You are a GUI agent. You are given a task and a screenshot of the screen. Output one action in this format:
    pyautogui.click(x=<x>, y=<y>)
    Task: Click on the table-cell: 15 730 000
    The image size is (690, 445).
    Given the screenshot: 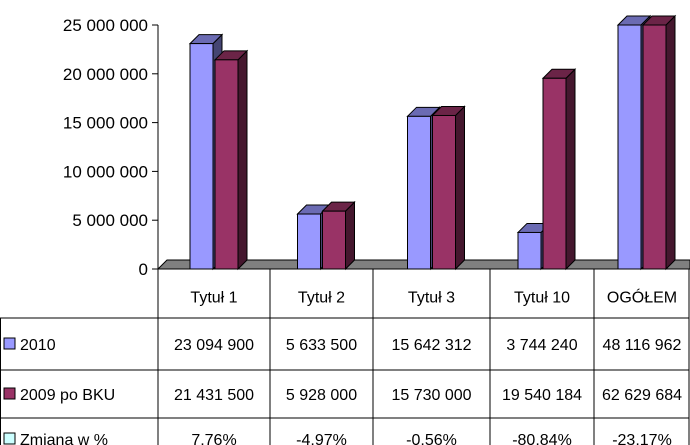 What is the action you would take?
    pyautogui.click(x=431, y=395)
    